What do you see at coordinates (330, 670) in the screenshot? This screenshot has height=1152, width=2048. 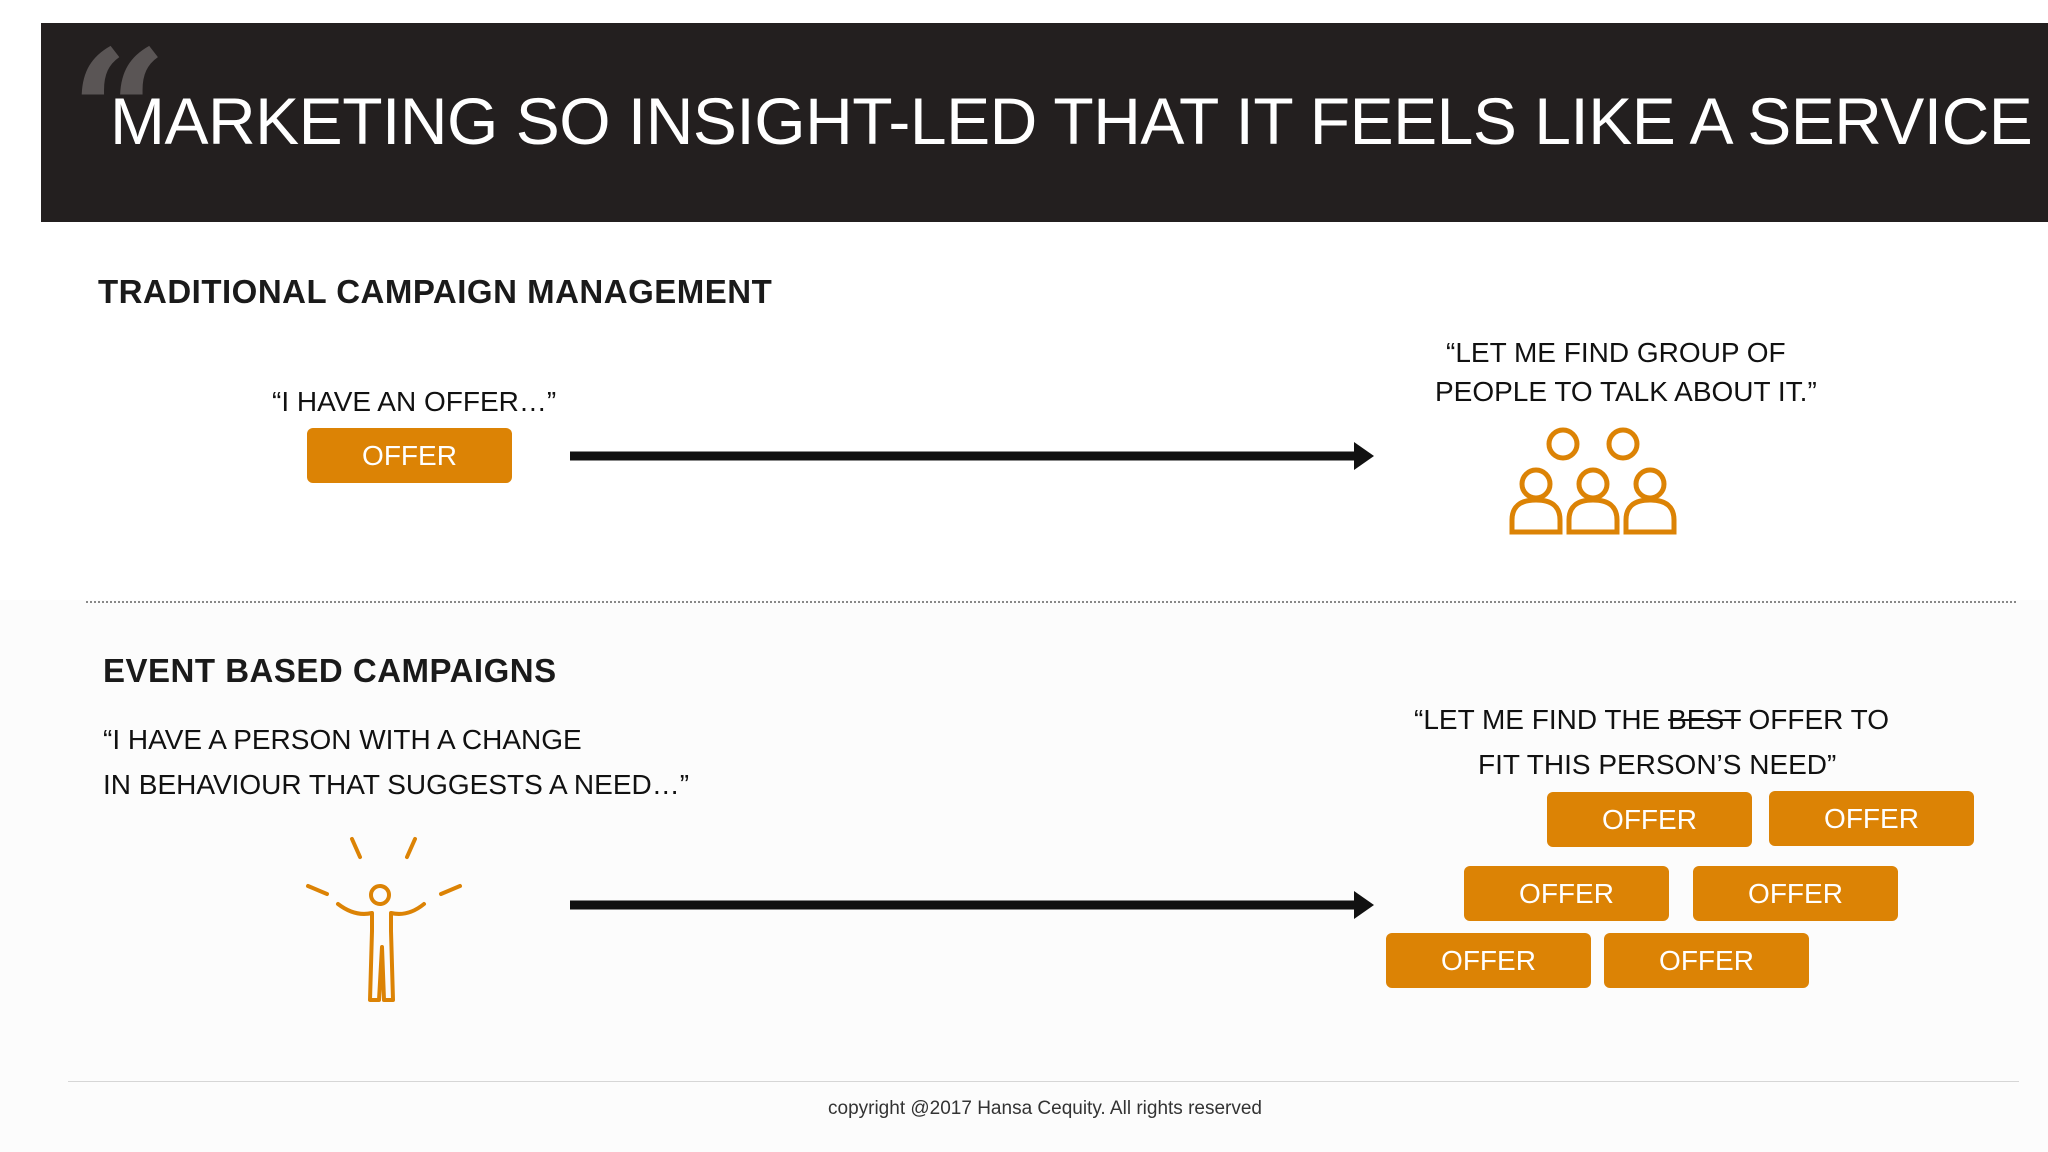 I see `event-heading: EVENT BASED CAMPAIGNS` at bounding box center [330, 670].